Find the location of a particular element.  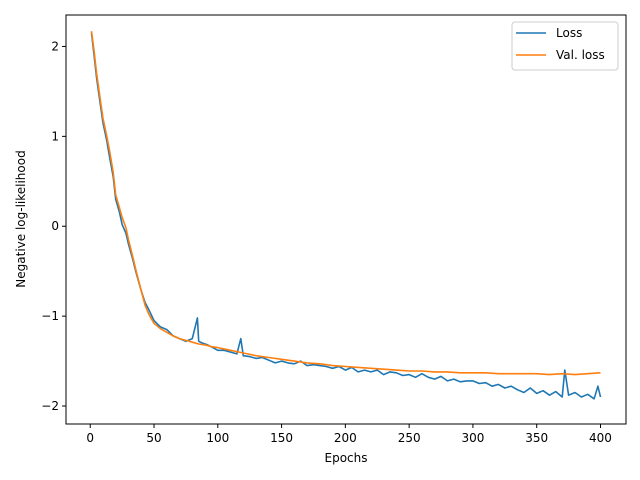

x-tick-label: 350 is located at coordinates (536, 438).